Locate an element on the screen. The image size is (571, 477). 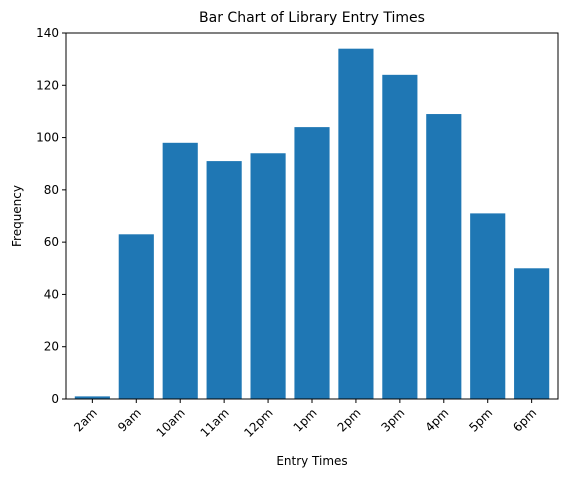
bar-11am is located at coordinates (224, 280).